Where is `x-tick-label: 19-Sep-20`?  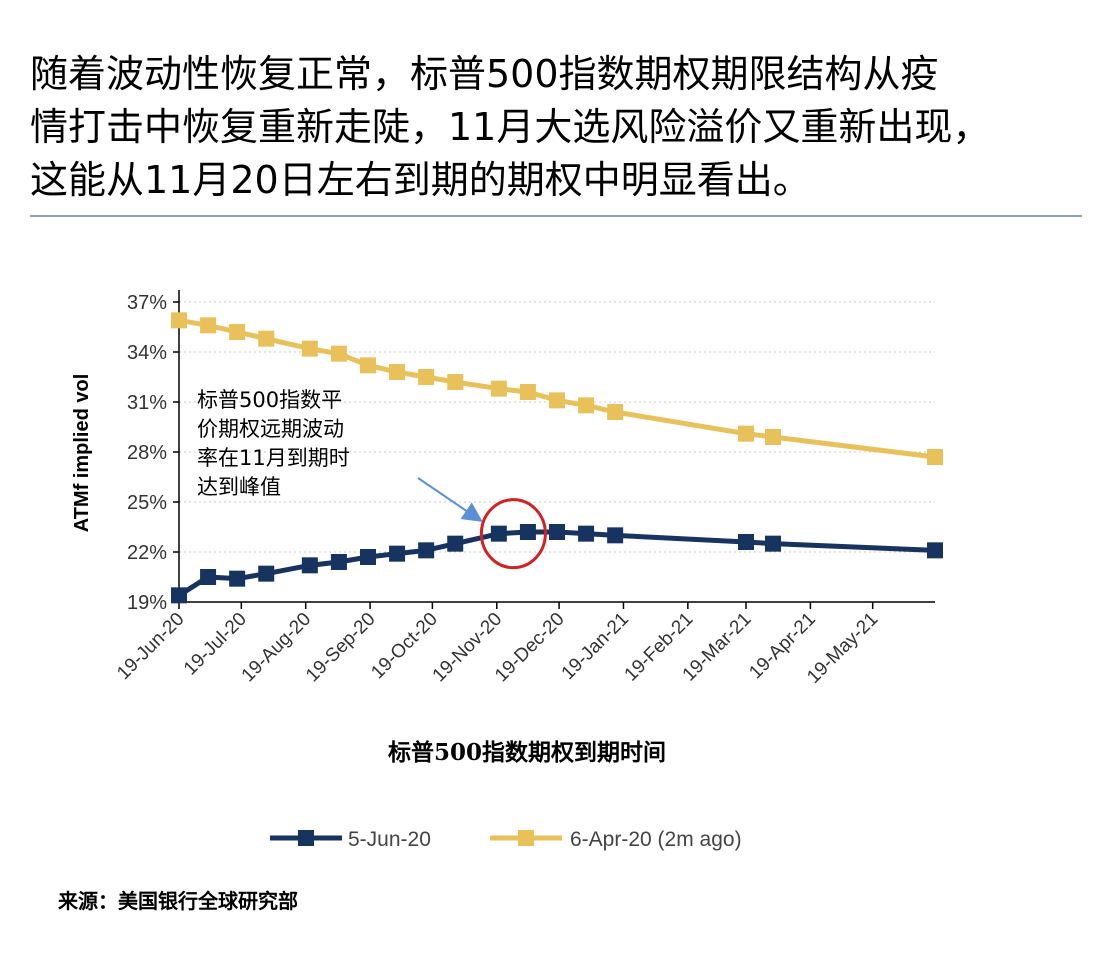
x-tick-label: 19-Sep-20 is located at coordinates (341, 648).